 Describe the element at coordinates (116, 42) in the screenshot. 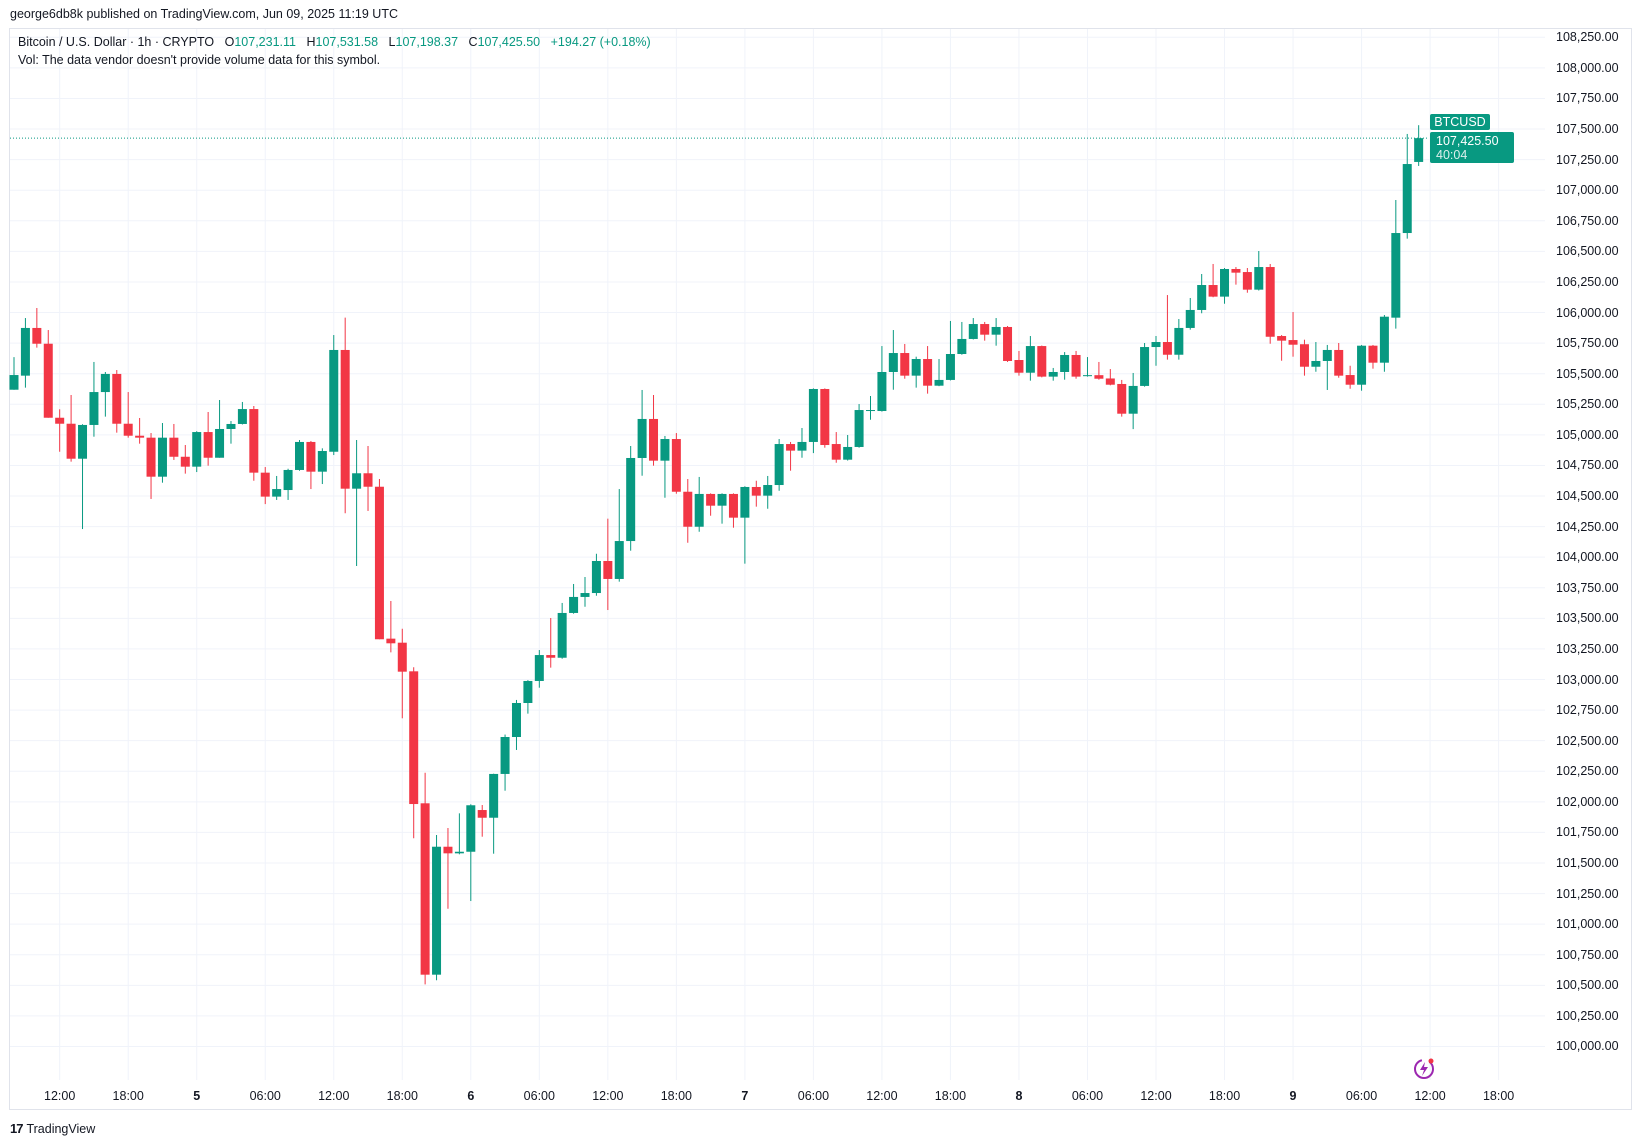

I see `symbol-title: Bitcoin / U.S. Dollar · 1h · CRYPTO` at that location.